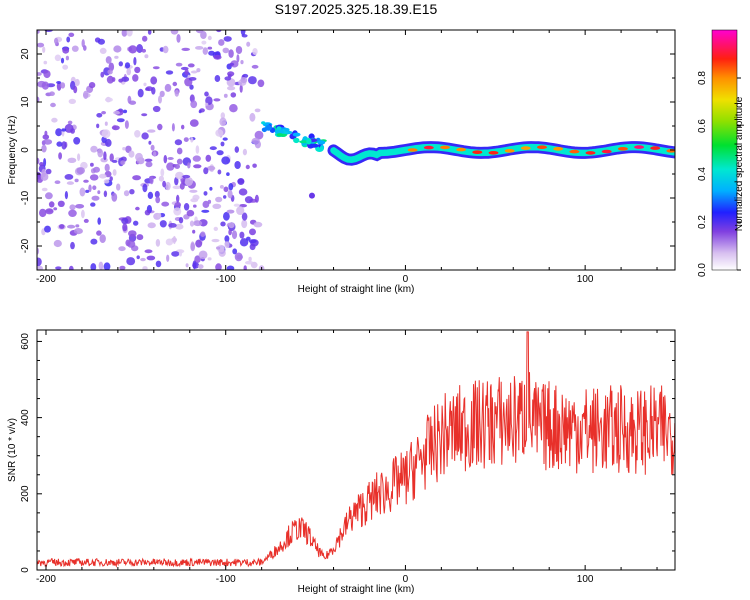 This screenshot has width=750, height=600. I want to click on chart-title: S197.2025.325.18.39.E15, so click(356, 9).